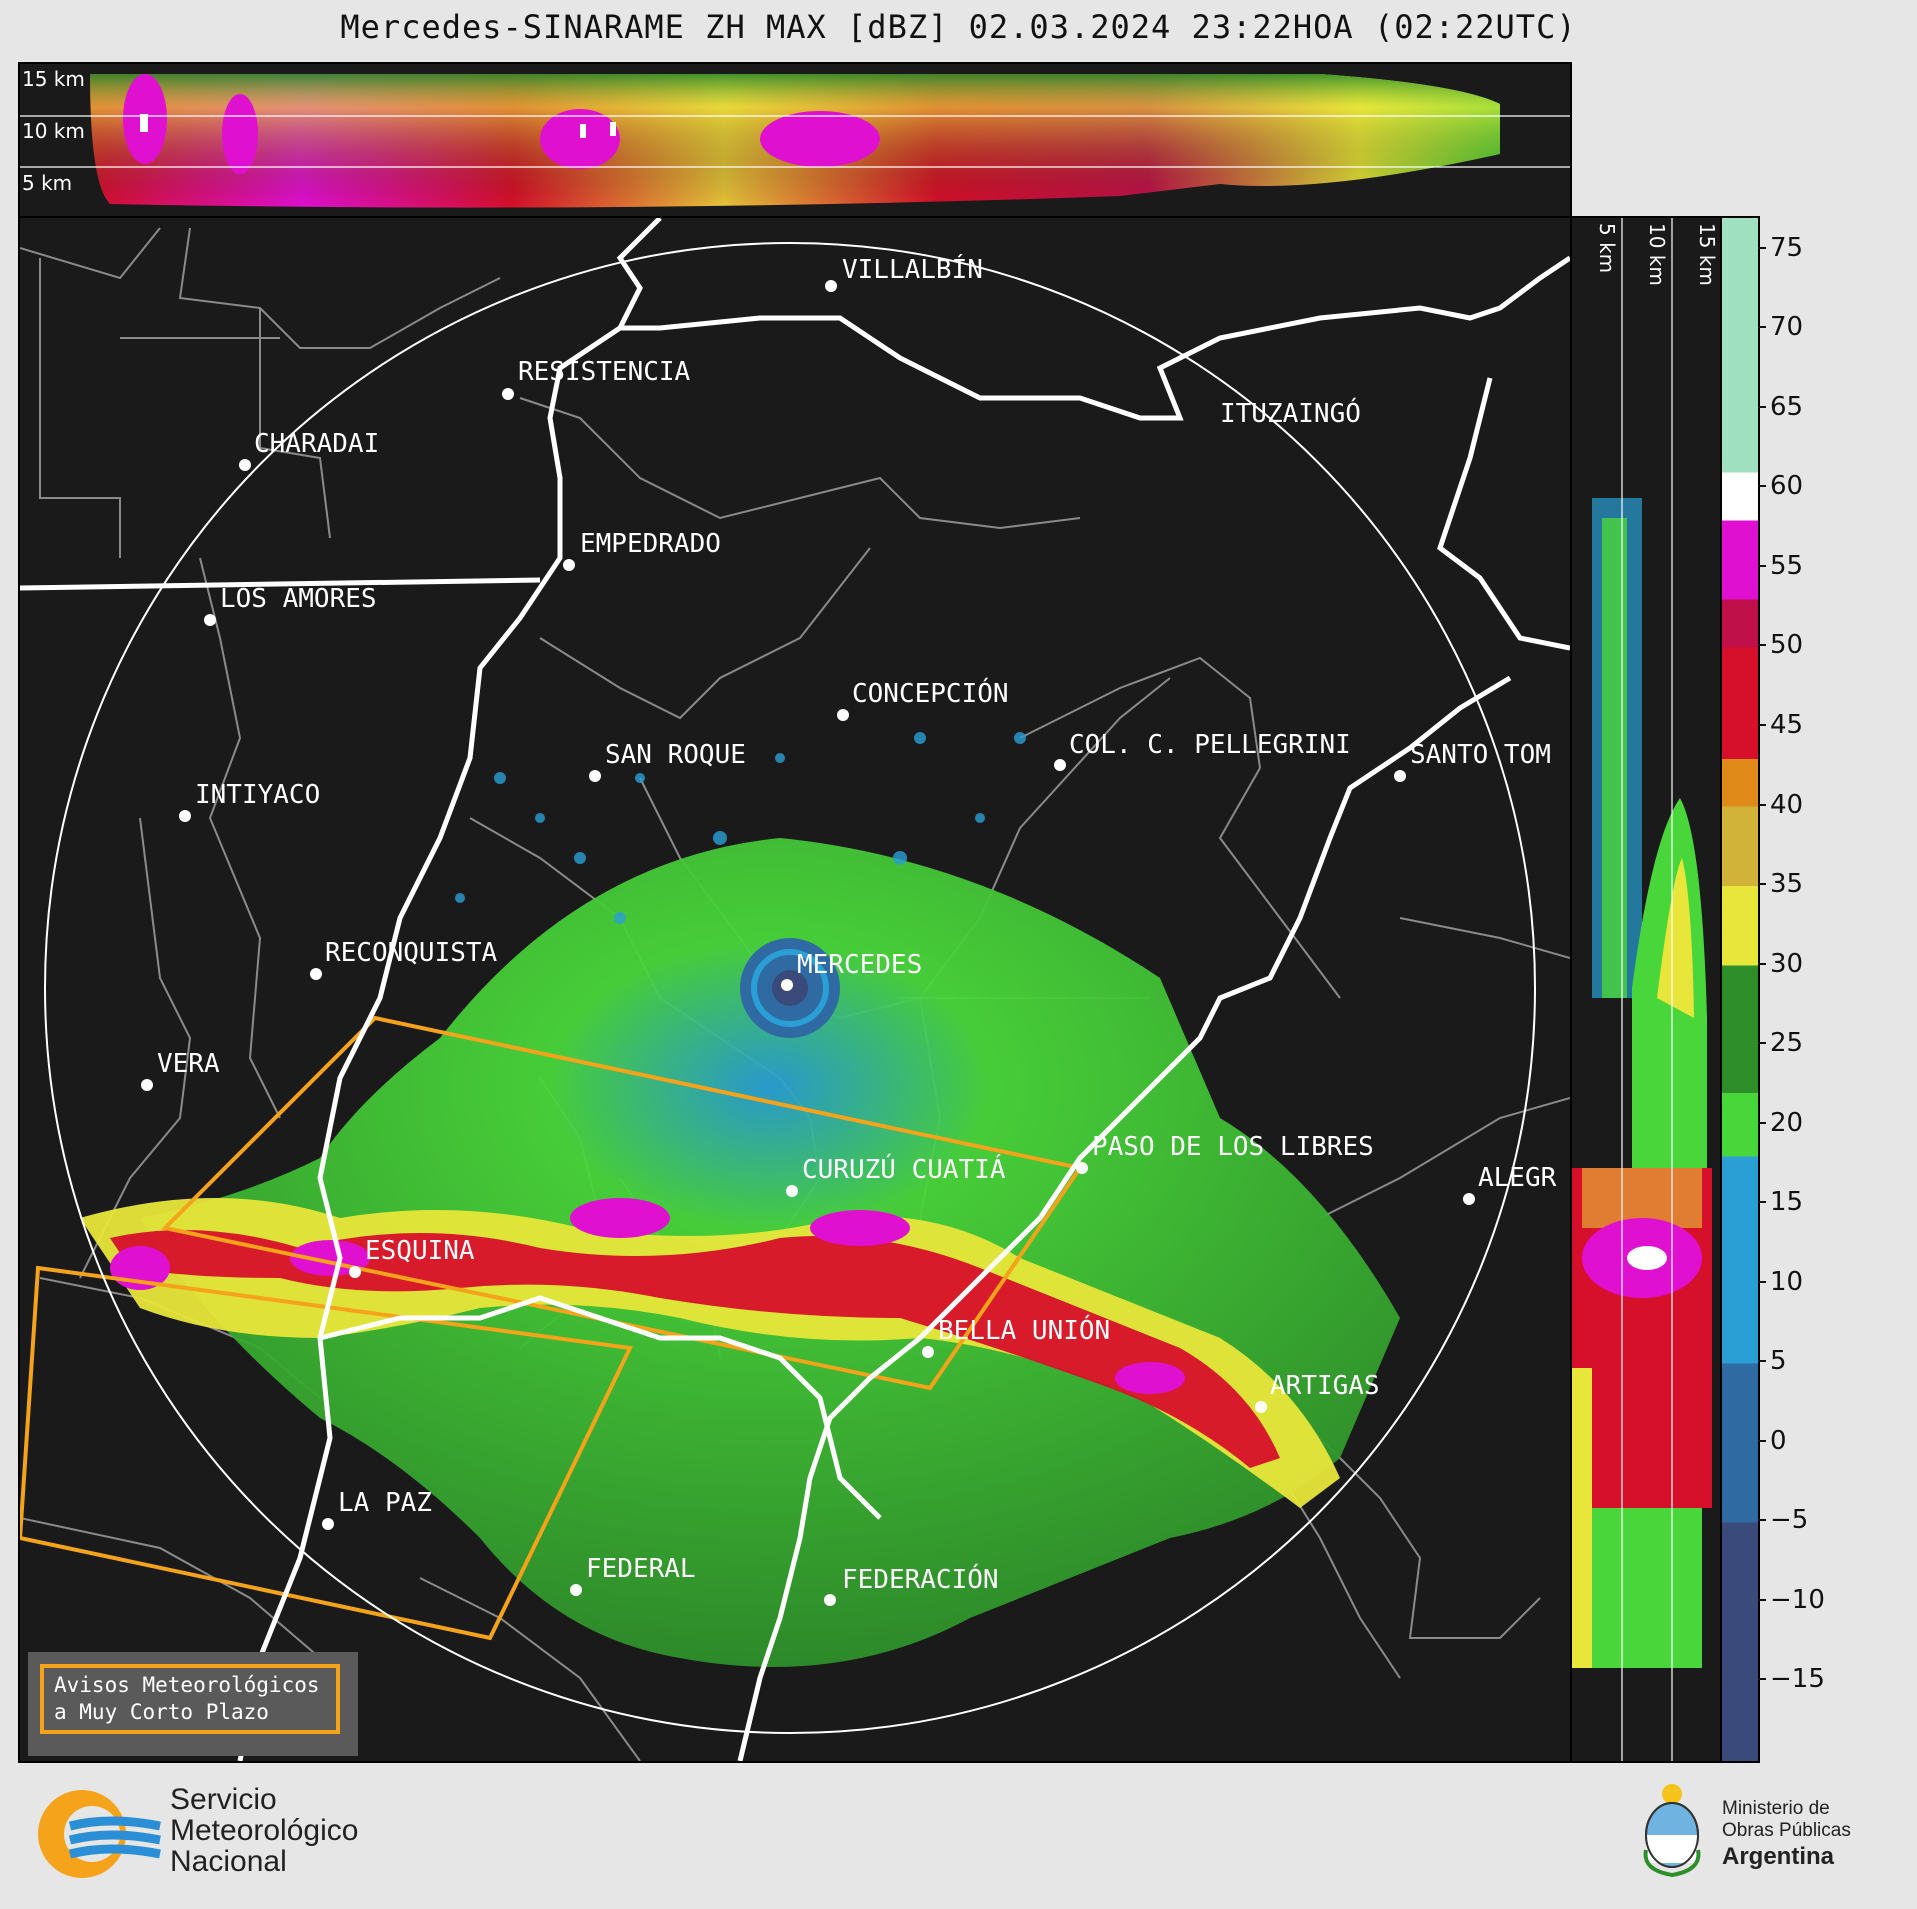 This screenshot has width=1917, height=1909. What do you see at coordinates (1261, 1407) in the screenshot?
I see `city-dot-artigas` at bounding box center [1261, 1407].